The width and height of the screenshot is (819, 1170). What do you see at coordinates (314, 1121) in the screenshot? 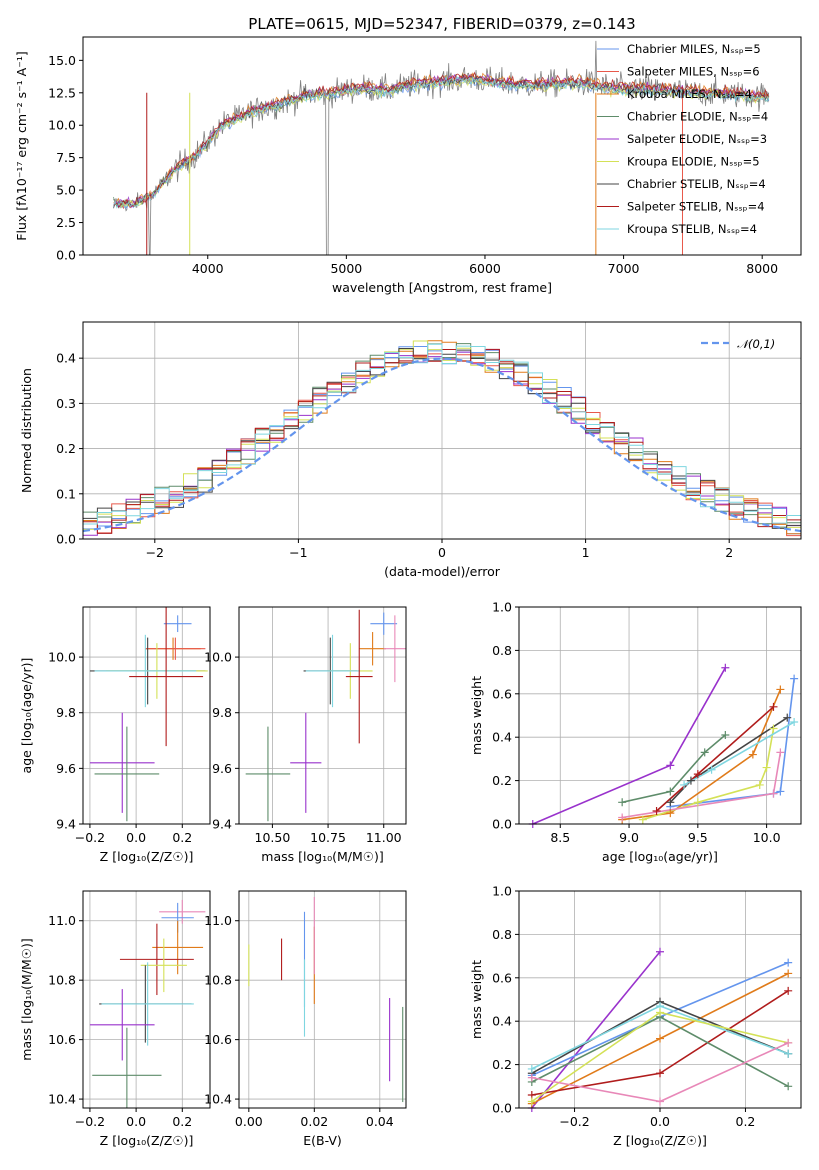
I see `x-tick-label: 0.02` at bounding box center [314, 1121].